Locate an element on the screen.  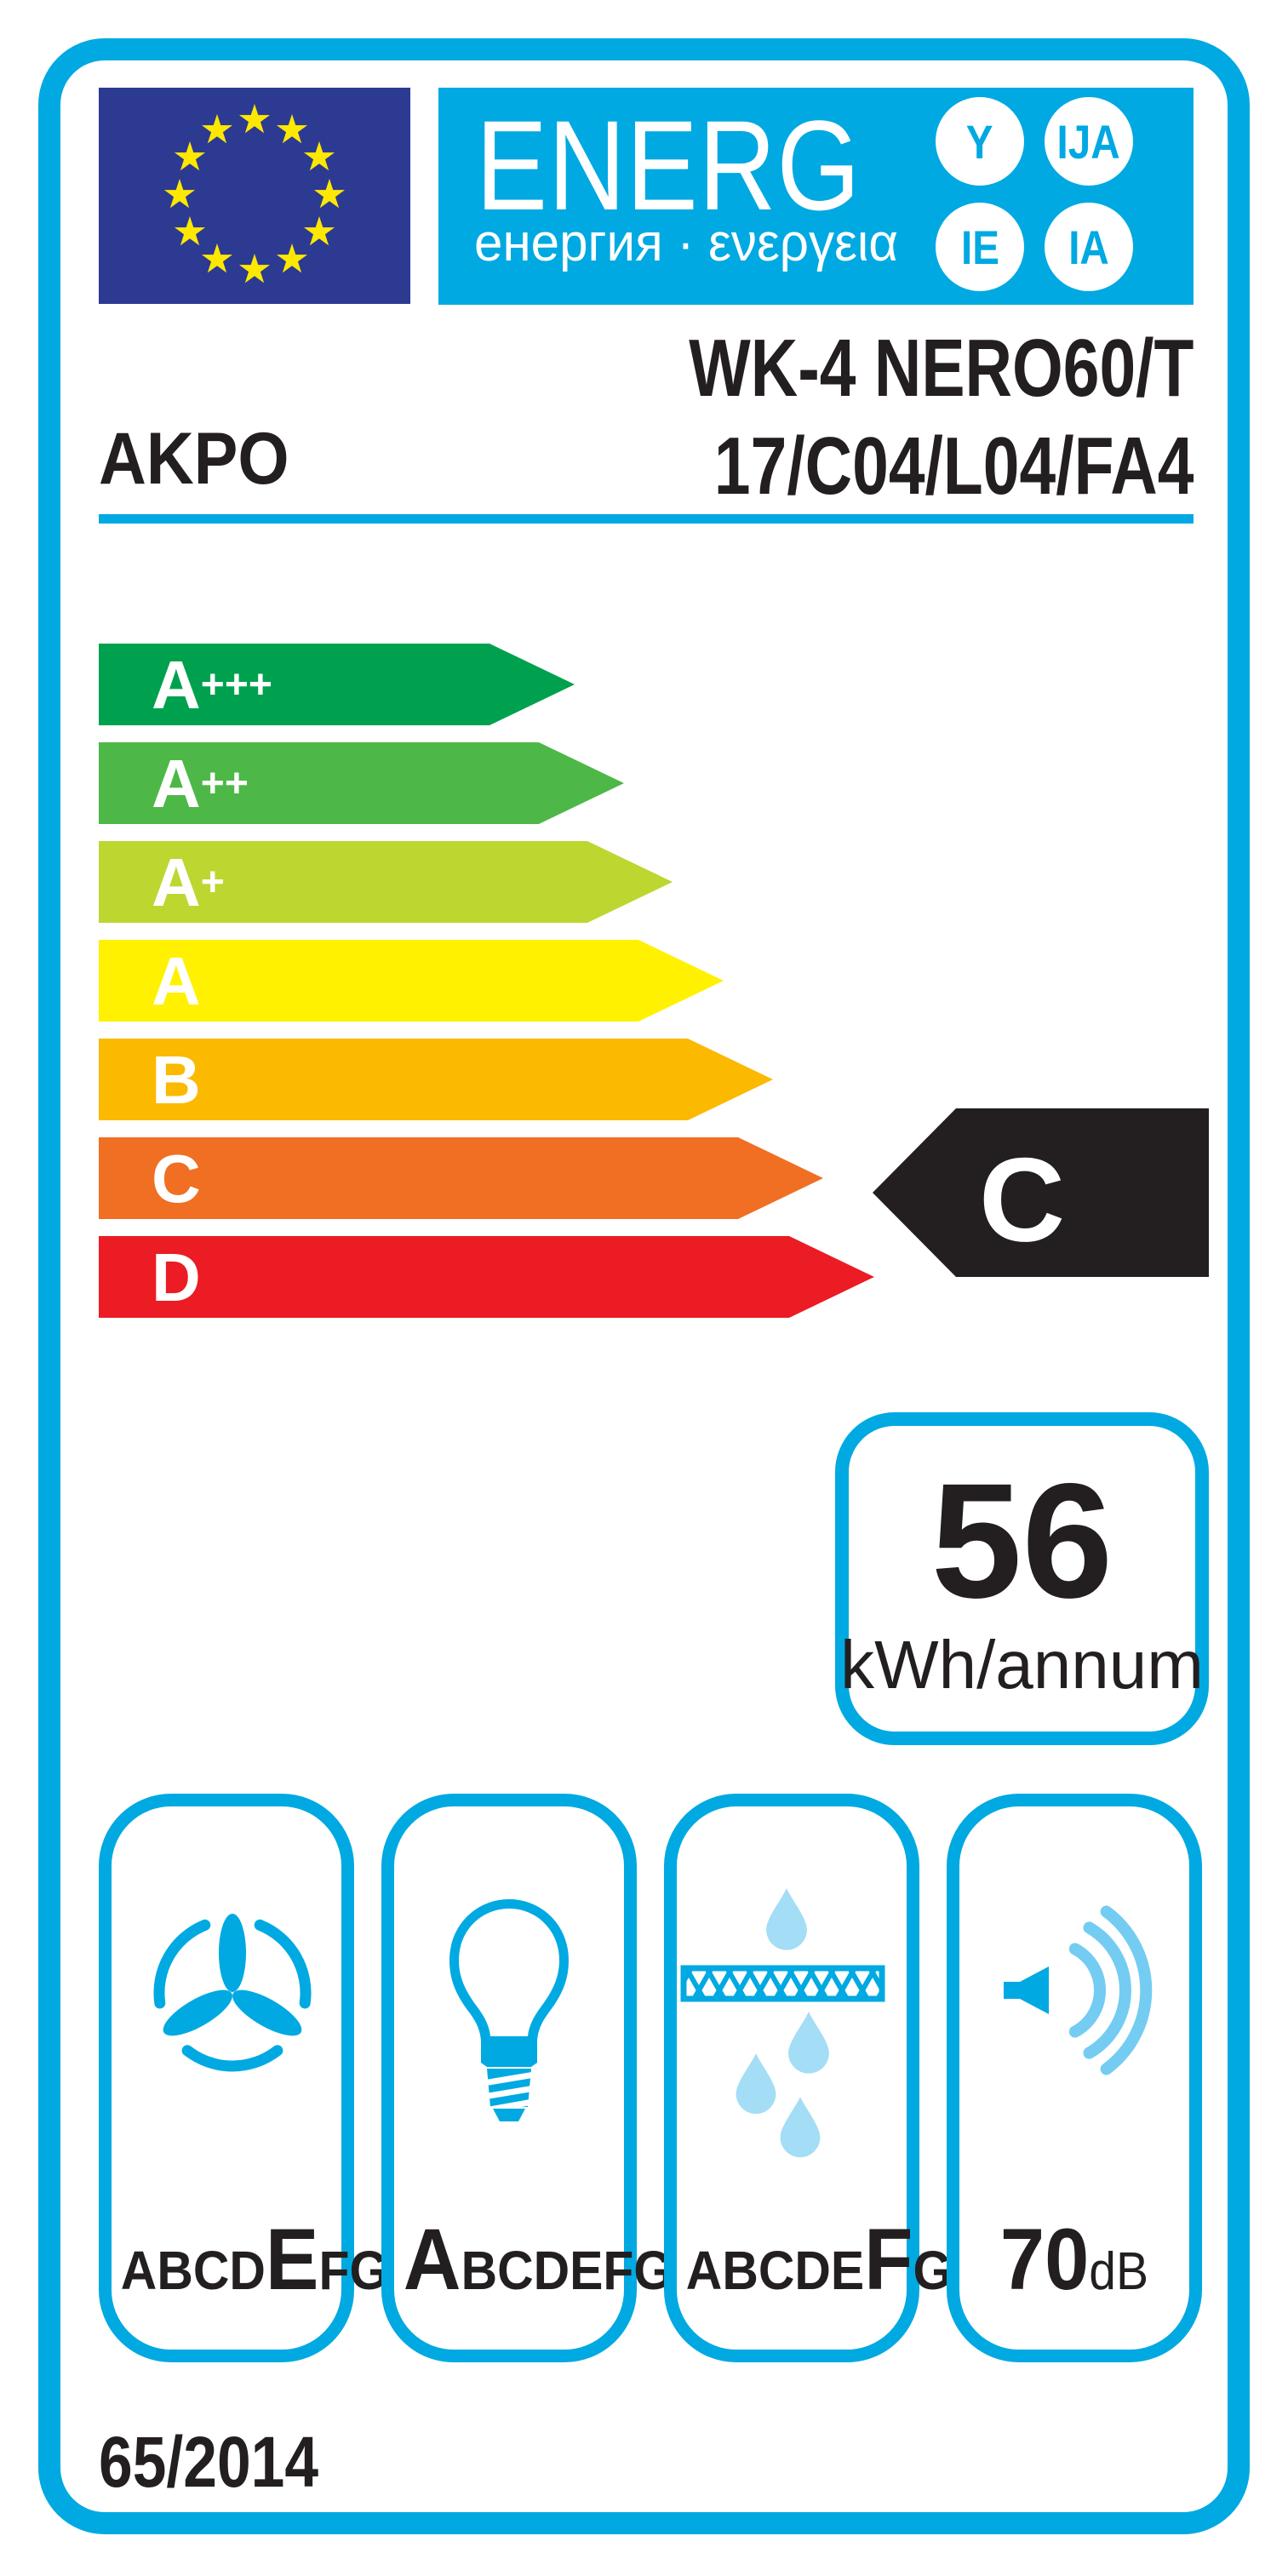
lang-ending-circle-ija: IJA is located at coordinates (1089, 142).